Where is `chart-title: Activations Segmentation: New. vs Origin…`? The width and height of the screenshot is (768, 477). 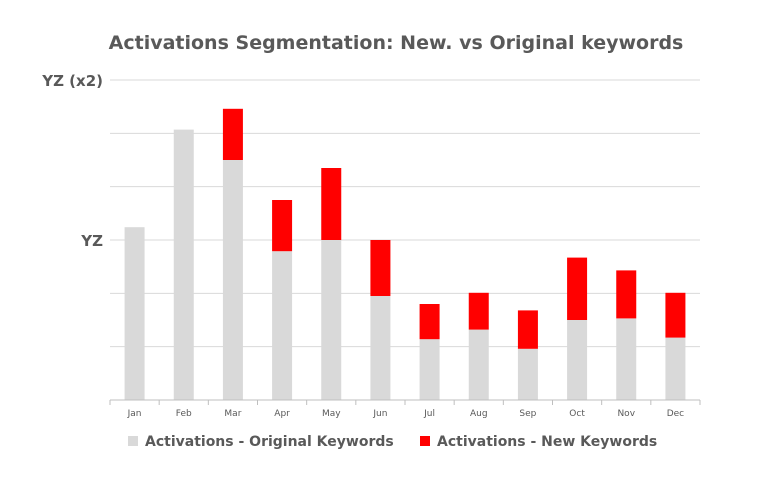
chart-title: Activations Segmentation: New. vs Origin… is located at coordinates (396, 43).